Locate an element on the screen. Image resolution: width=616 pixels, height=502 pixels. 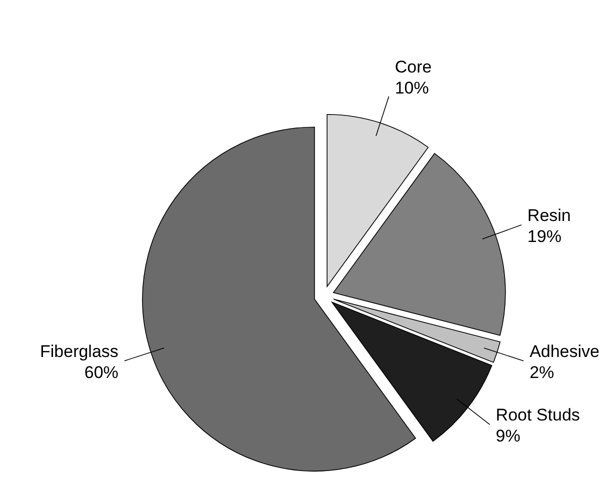
data-label: 2% is located at coordinates (542, 372).